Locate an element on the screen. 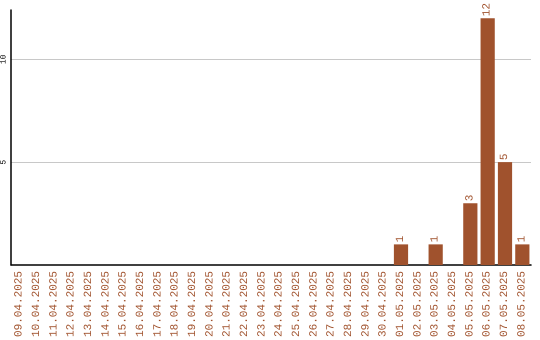 The image size is (540, 340). x-tick-label: 06.05.2025 is located at coordinates (488, 304).